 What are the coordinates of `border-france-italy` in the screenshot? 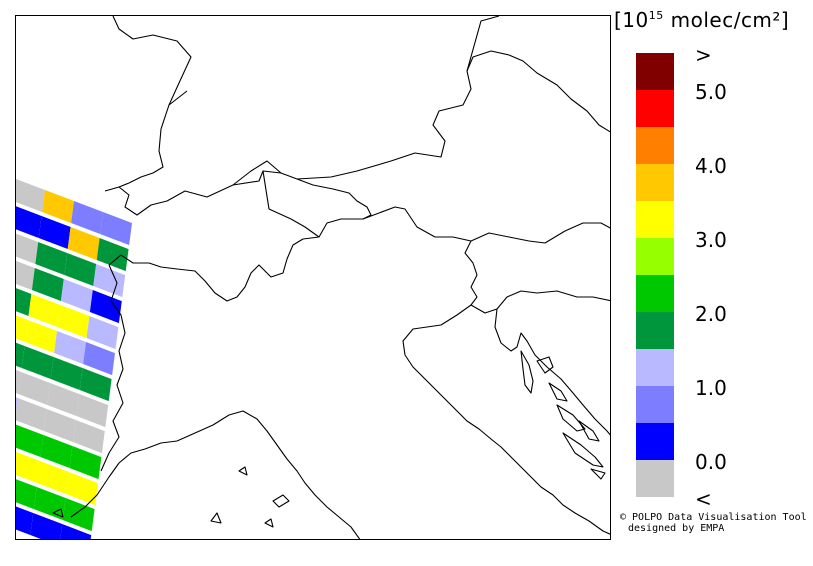 It's located at (113, 368).